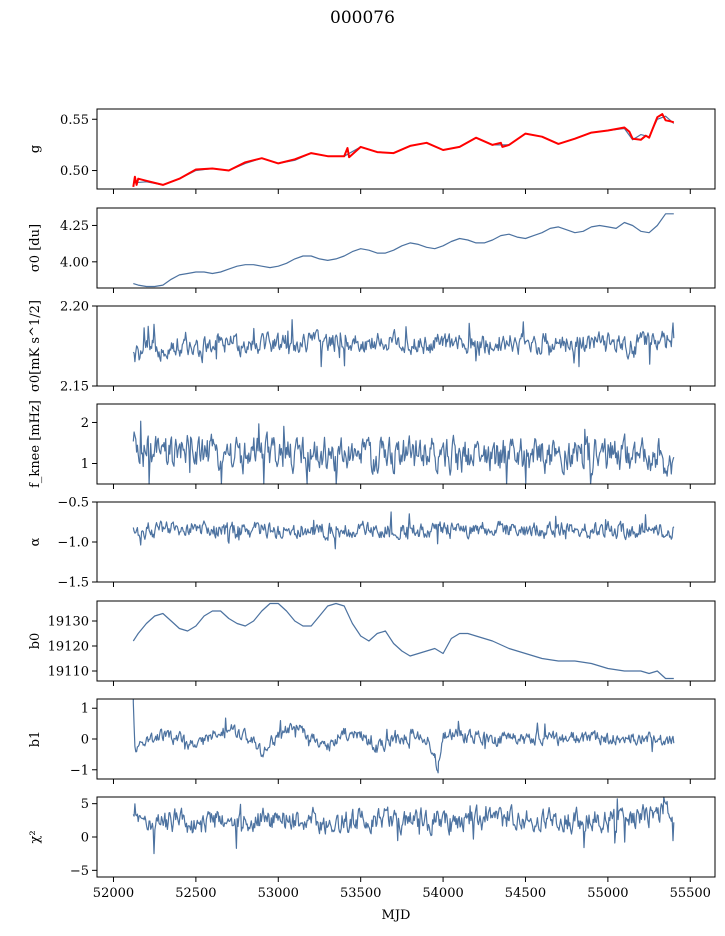 This screenshot has width=725, height=936. What do you see at coordinates (85, 804) in the screenshot?
I see `y-tick-label-chi2: 5` at bounding box center [85, 804].